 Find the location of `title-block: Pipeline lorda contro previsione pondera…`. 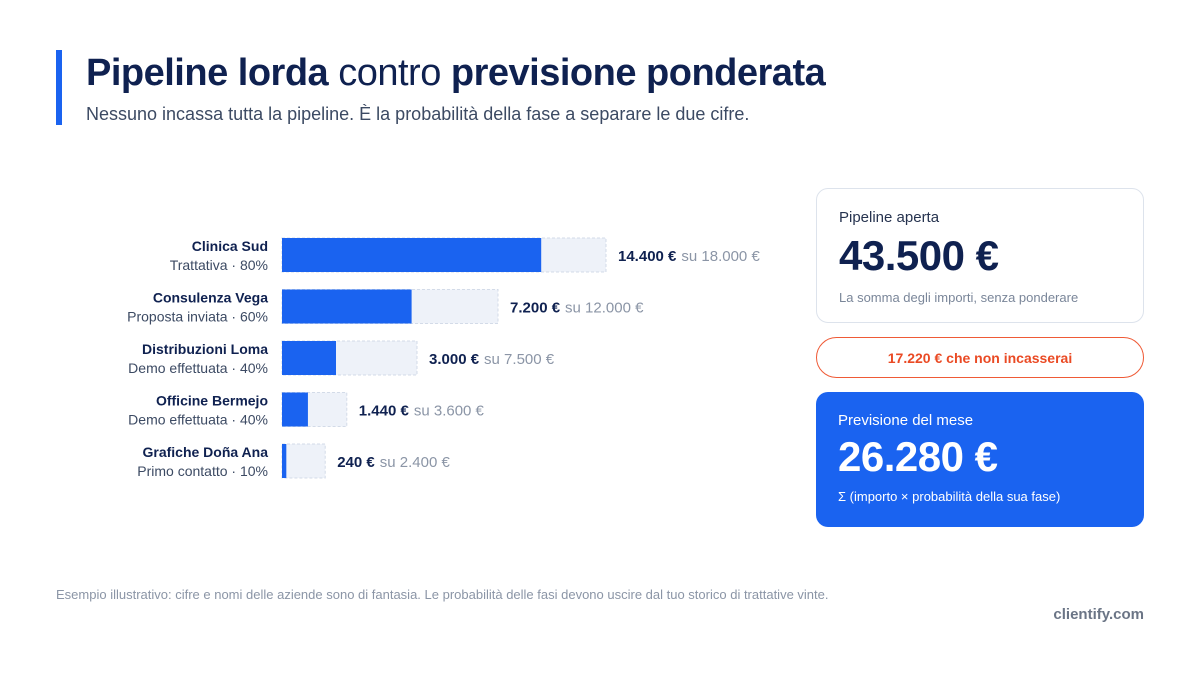

title-block: Pipeline lorda contro previsione pondera… is located at coordinates (441, 87).